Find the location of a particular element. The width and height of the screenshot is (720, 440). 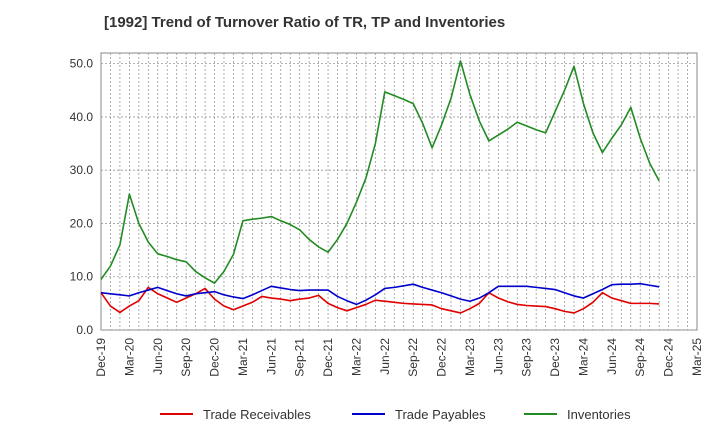

x-tick-label: Mar-20 is located at coordinates (129, 357).